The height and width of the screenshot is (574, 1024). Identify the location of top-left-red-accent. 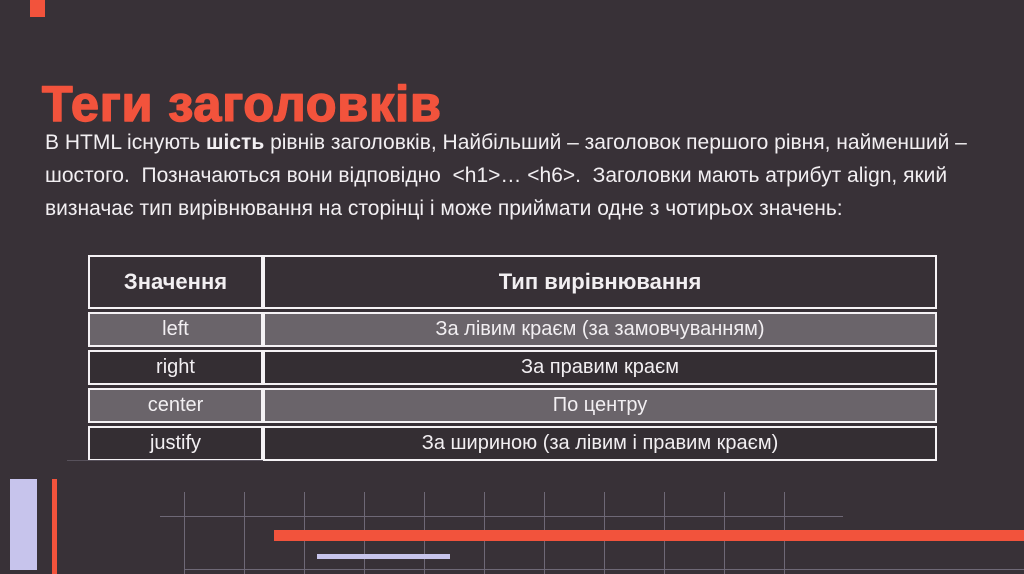
(37, 8).